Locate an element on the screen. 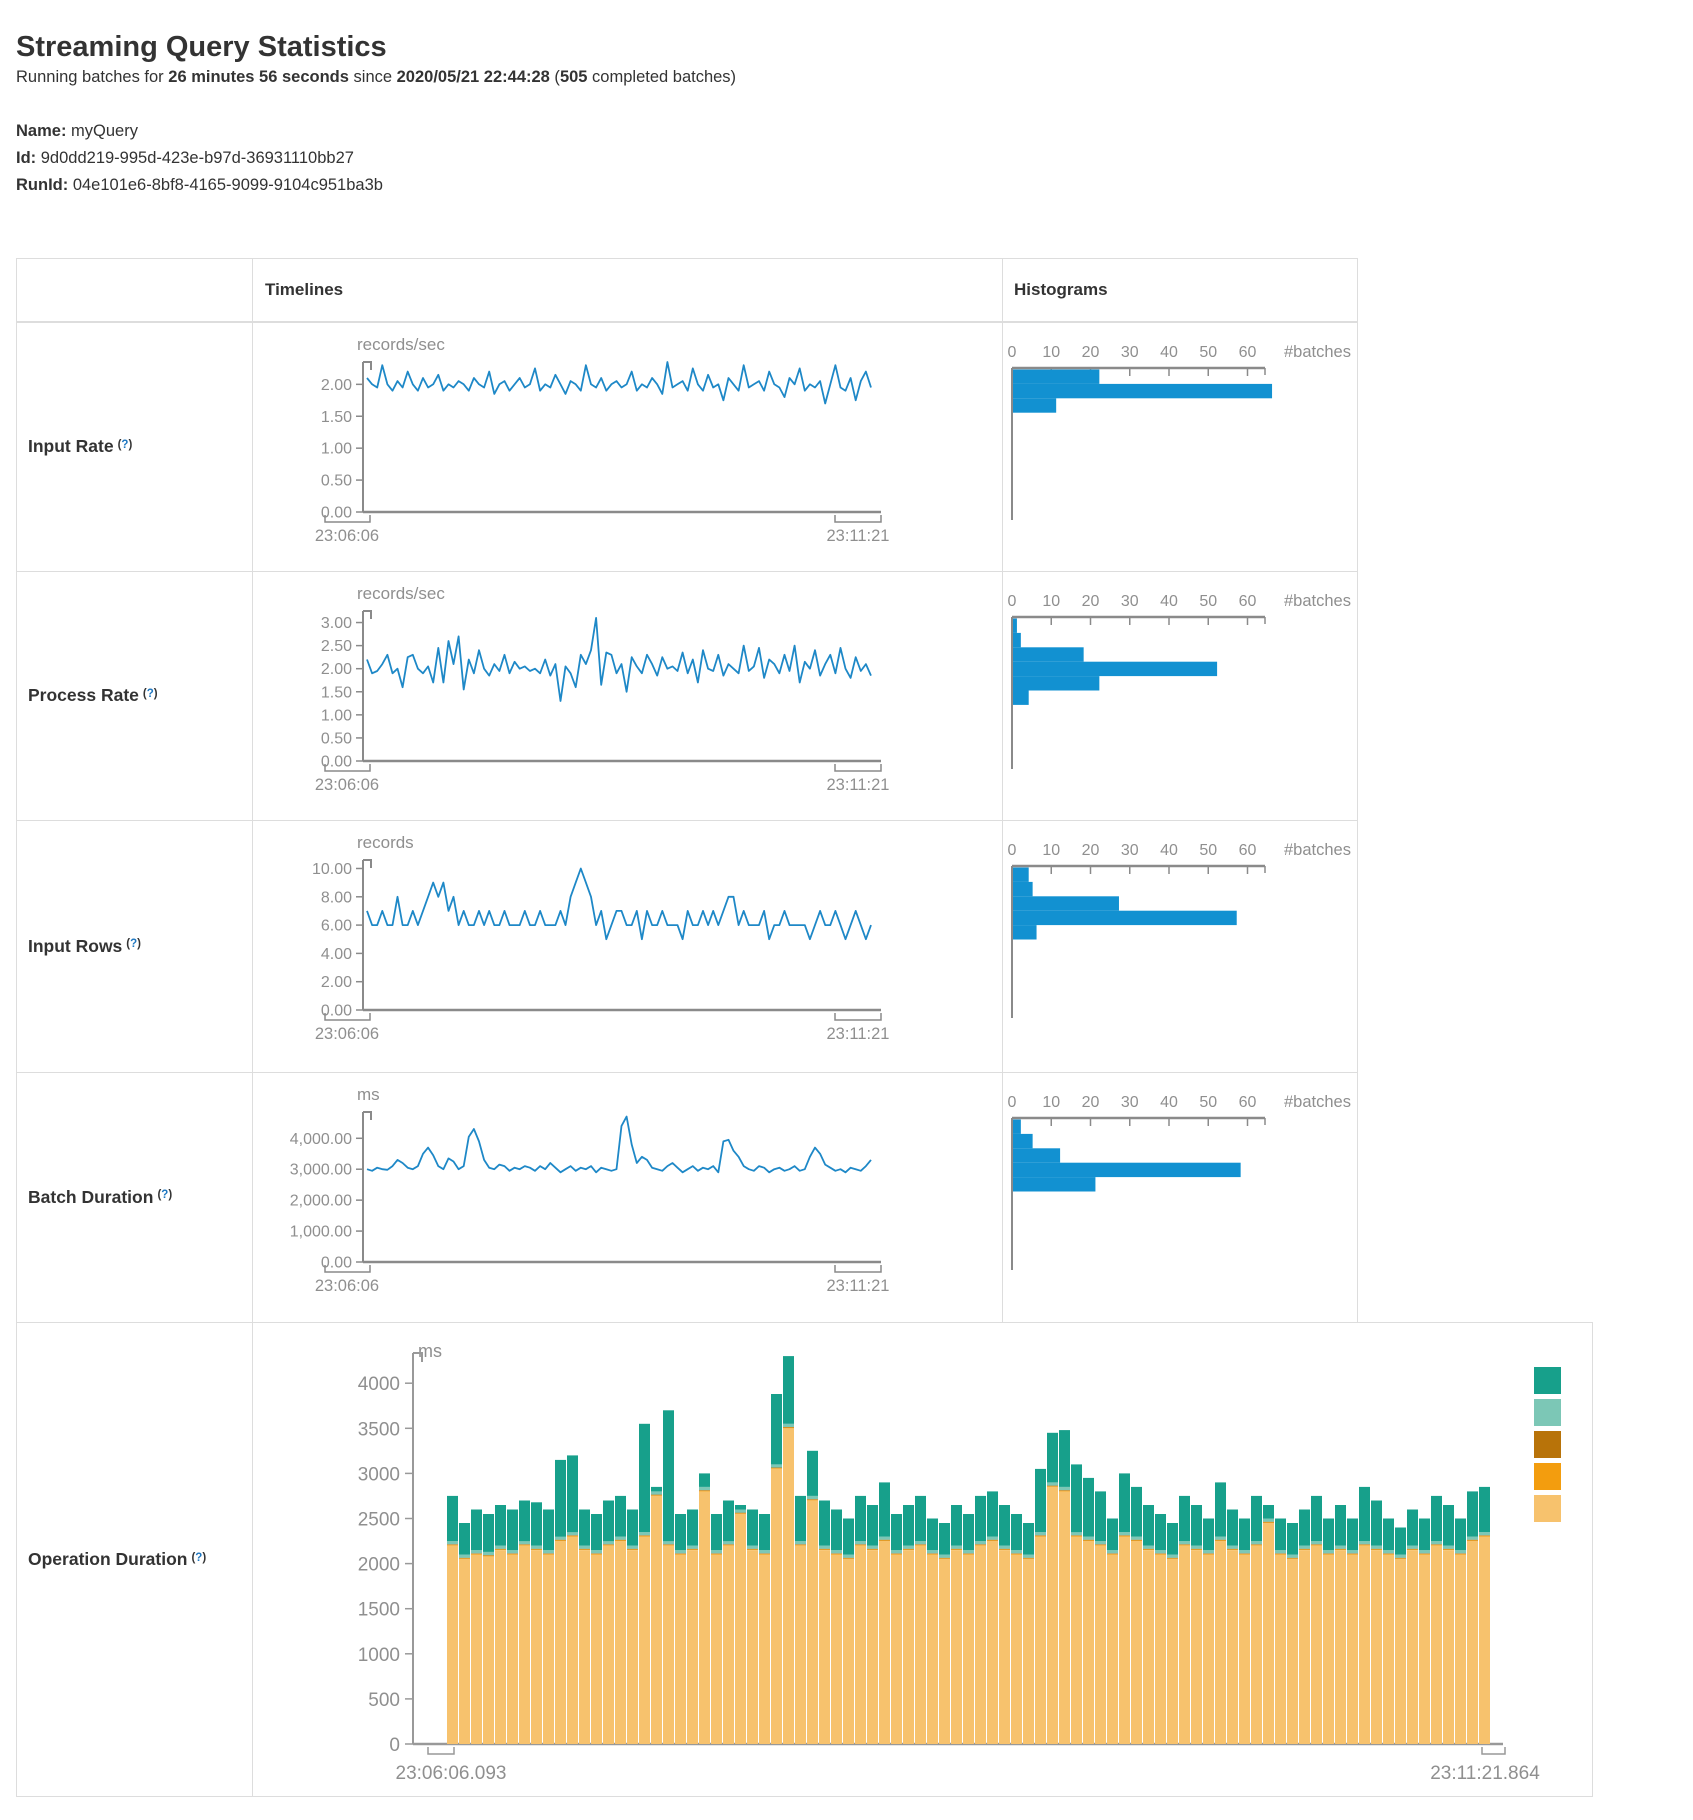  input-rows-label: Input Rows is located at coordinates (75, 945).